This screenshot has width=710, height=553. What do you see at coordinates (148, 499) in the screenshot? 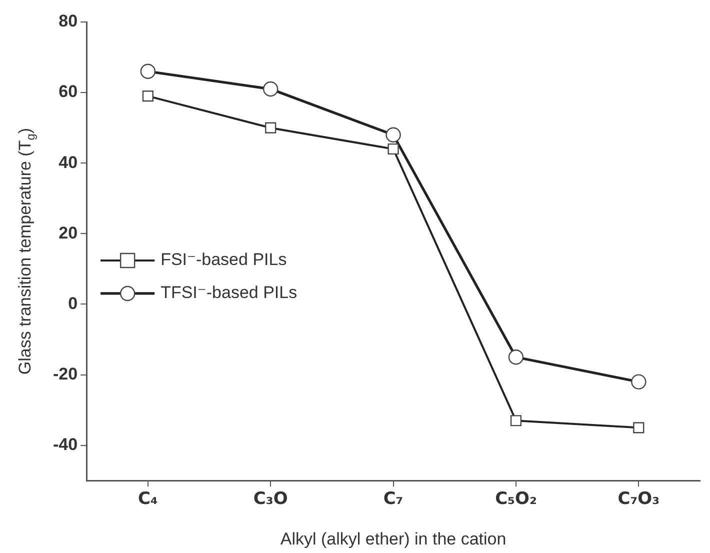
I see `x-tick-label: C₄` at bounding box center [148, 499].